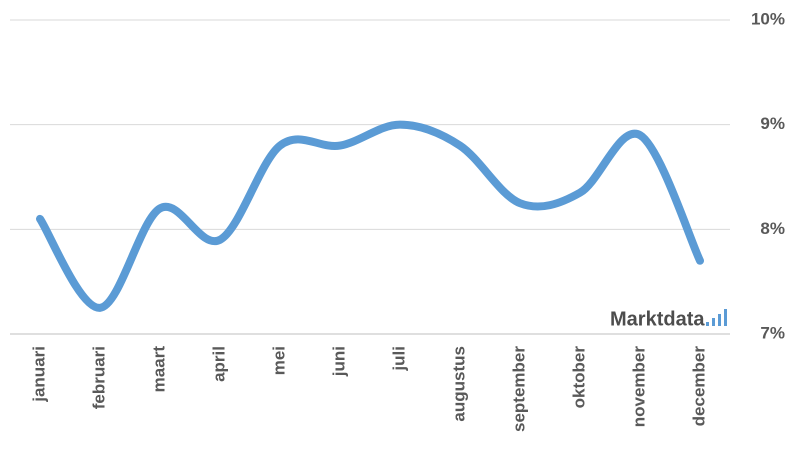  Describe the element at coordinates (772, 123) in the screenshot. I see `y-tick-label: 9%` at that location.